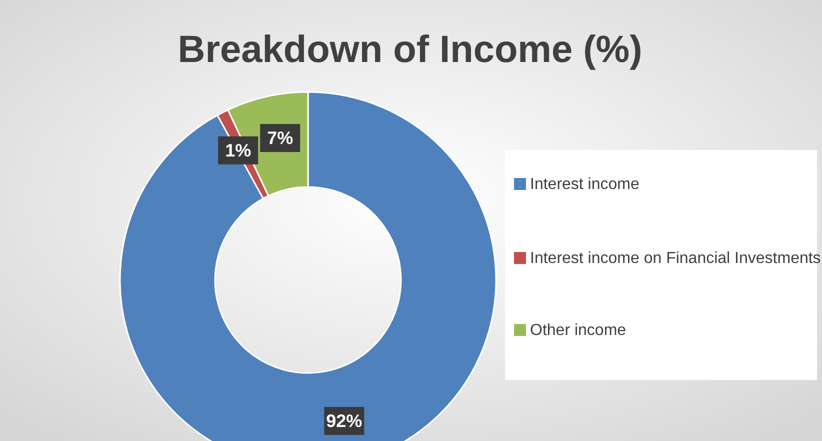 The width and height of the screenshot is (822, 441). I want to click on legend-label: Other income, so click(578, 330).